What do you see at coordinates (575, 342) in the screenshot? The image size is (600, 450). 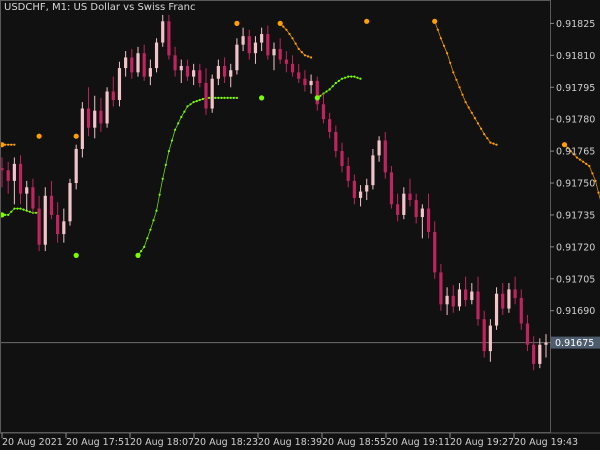 I see `current-price-box` at bounding box center [575, 342].